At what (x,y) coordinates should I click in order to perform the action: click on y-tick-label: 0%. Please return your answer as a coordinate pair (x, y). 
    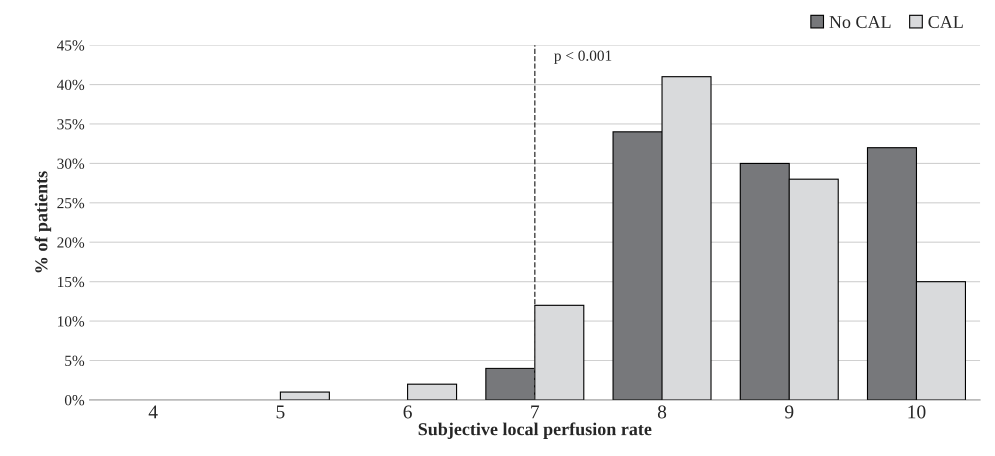
    Looking at the image, I should click on (74, 400).